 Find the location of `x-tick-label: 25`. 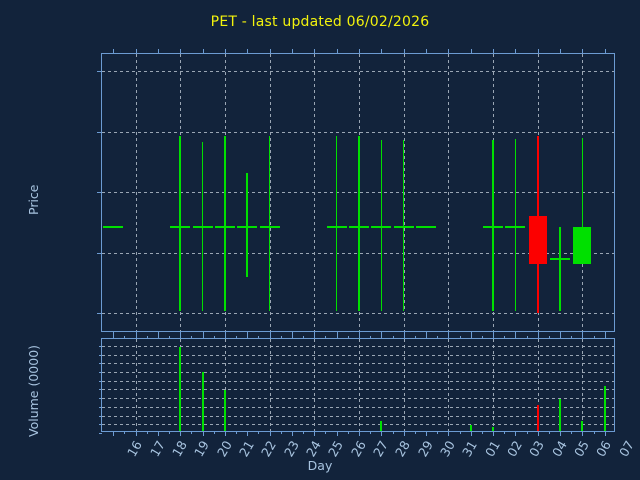

x-tick-label: 25 is located at coordinates (336, 449).